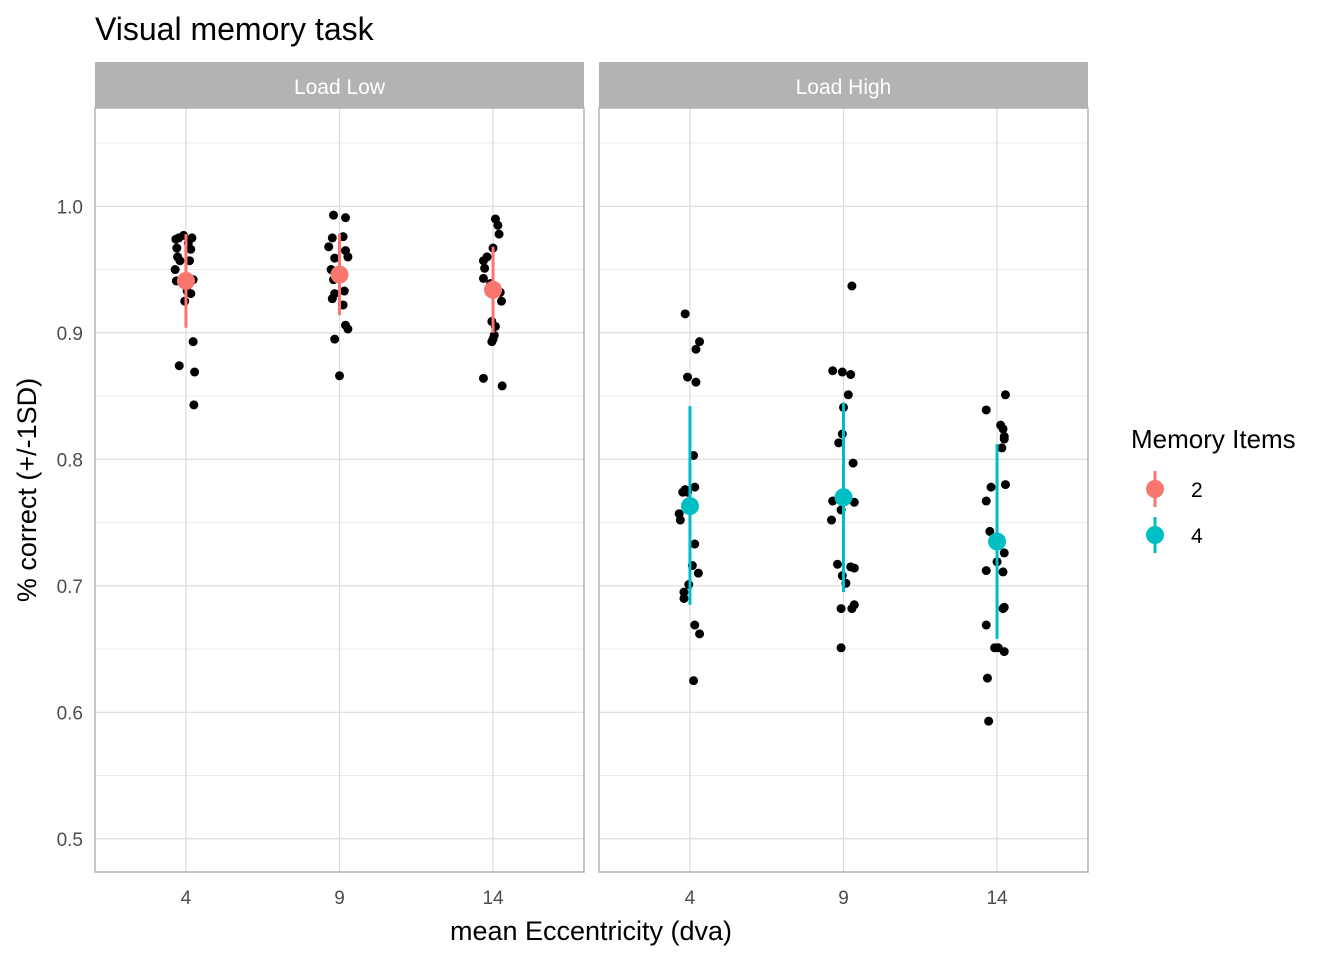  What do you see at coordinates (70, 713) in the screenshot?
I see `y-tick-label: 0.6` at bounding box center [70, 713].